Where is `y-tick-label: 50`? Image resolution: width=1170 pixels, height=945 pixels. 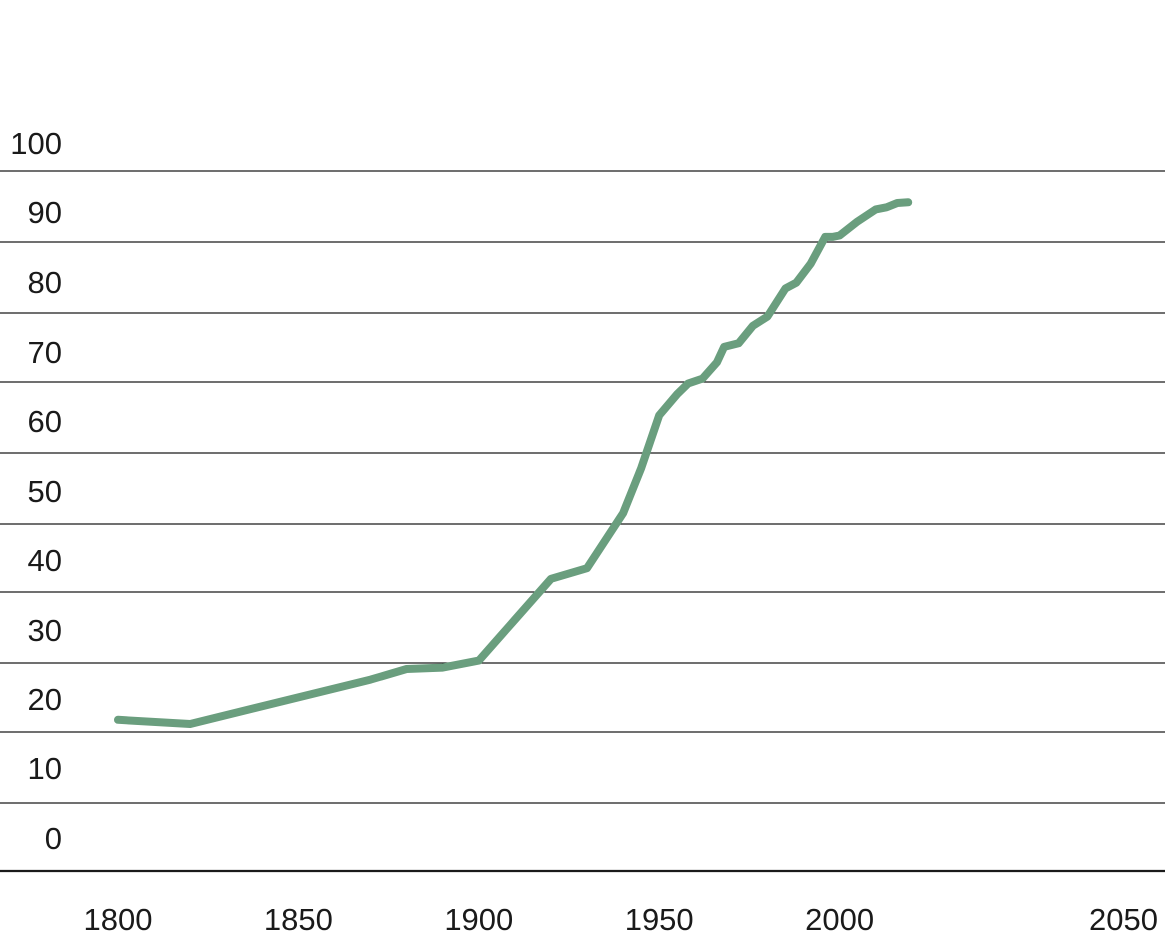 y-tick-label: 50 is located at coordinates (45, 491).